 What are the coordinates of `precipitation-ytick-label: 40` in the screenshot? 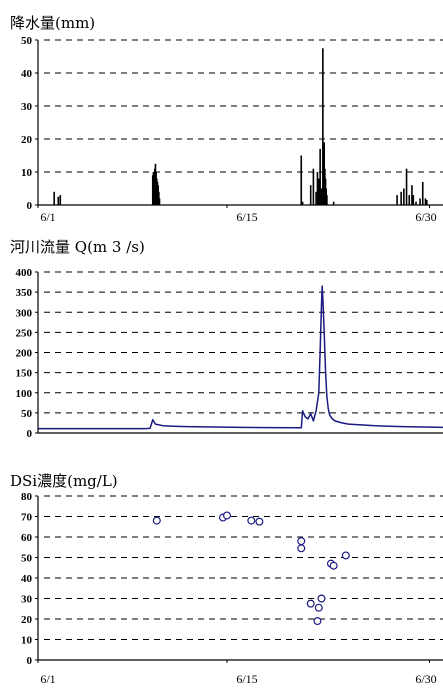 It's located at (27, 74).